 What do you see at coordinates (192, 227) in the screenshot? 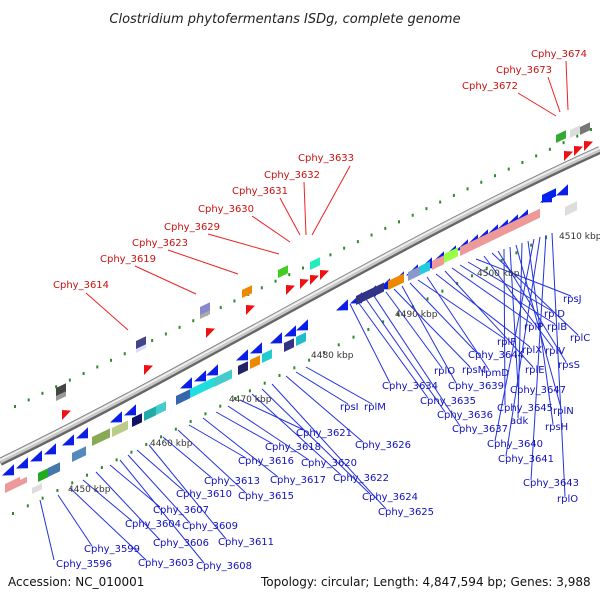
I see `gene-label-red: Cphy_3629` at bounding box center [192, 227].